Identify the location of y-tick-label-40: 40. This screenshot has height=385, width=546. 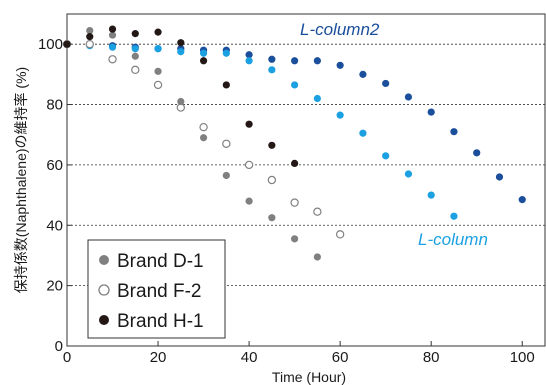
(54, 225).